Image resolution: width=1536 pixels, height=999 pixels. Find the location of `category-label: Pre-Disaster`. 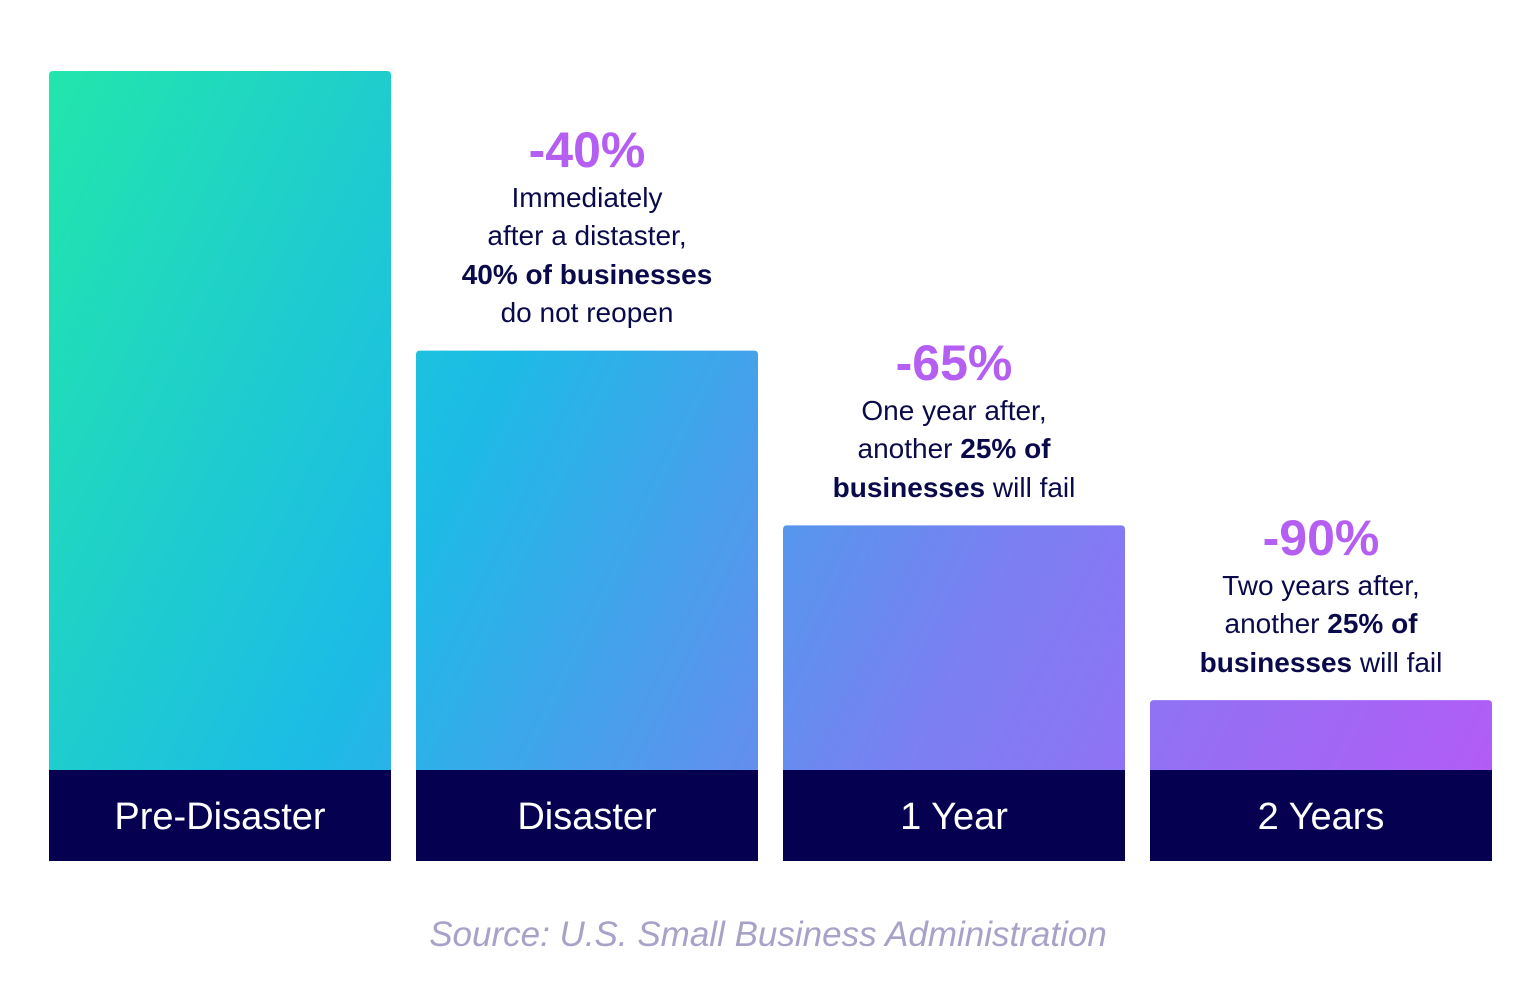

category-label: Pre-Disaster is located at coordinates (219, 817).